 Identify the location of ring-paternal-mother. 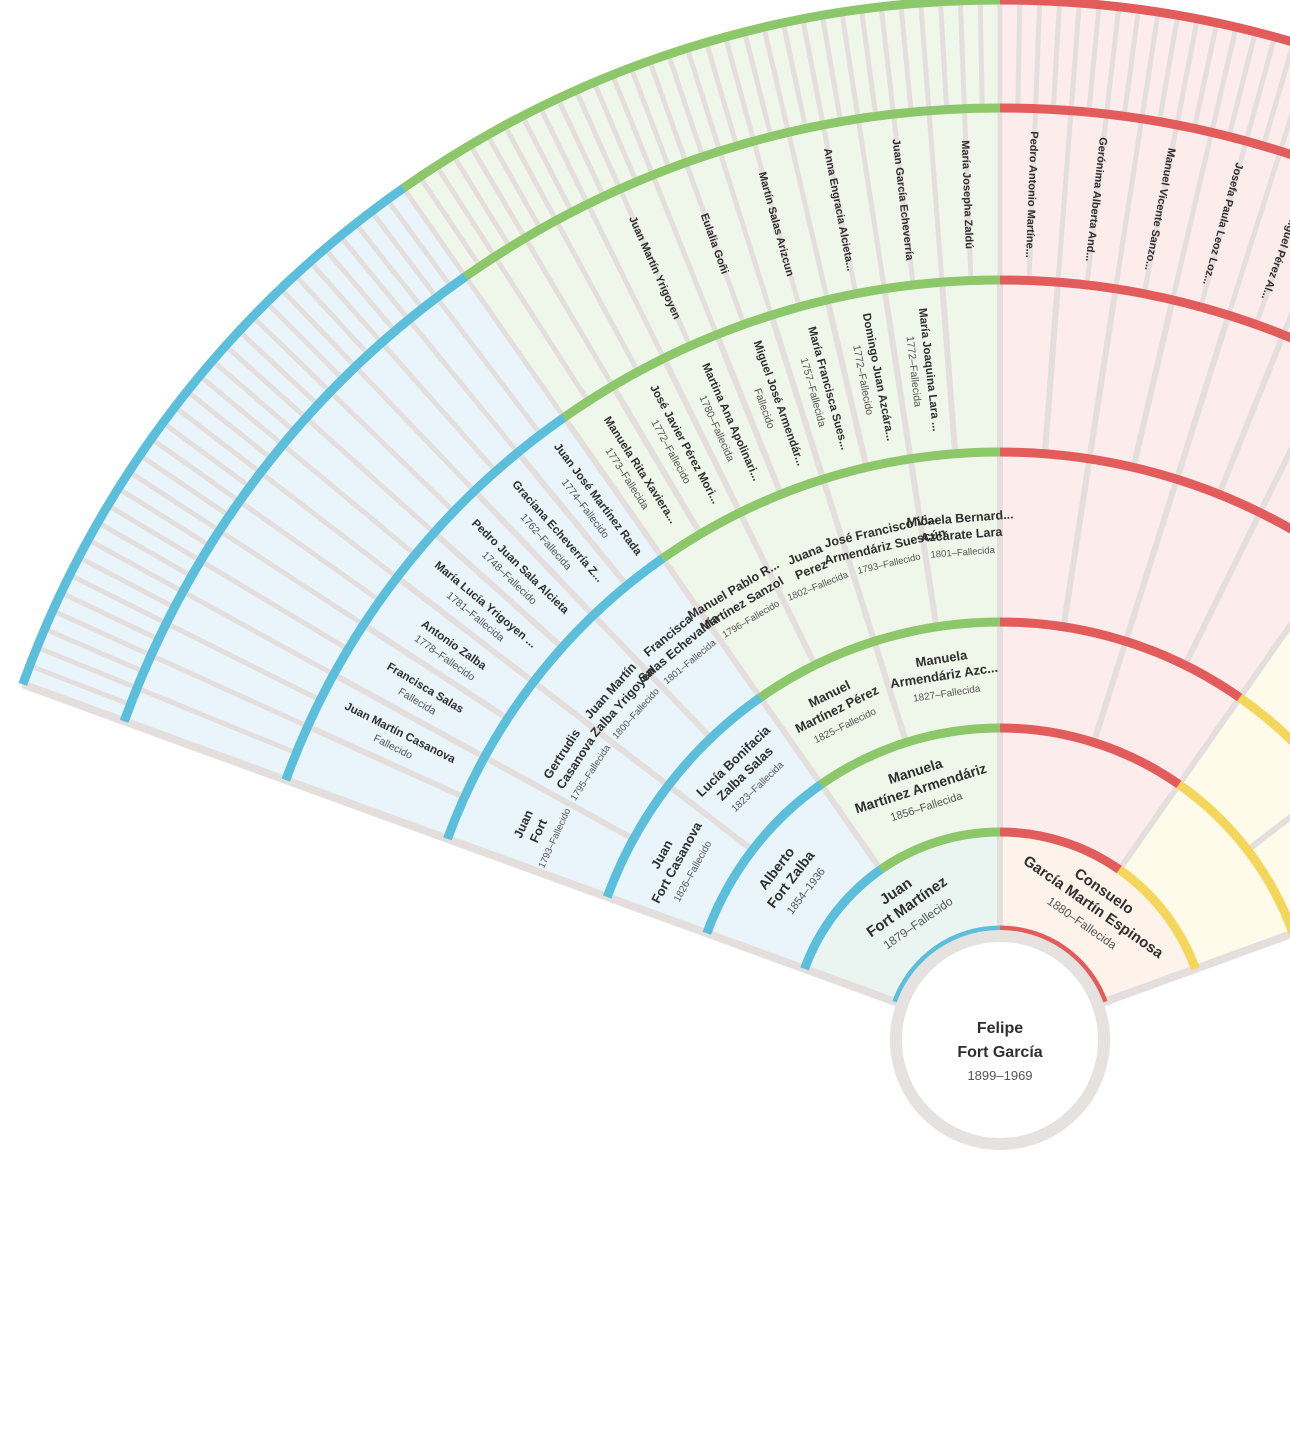
(781, 348).